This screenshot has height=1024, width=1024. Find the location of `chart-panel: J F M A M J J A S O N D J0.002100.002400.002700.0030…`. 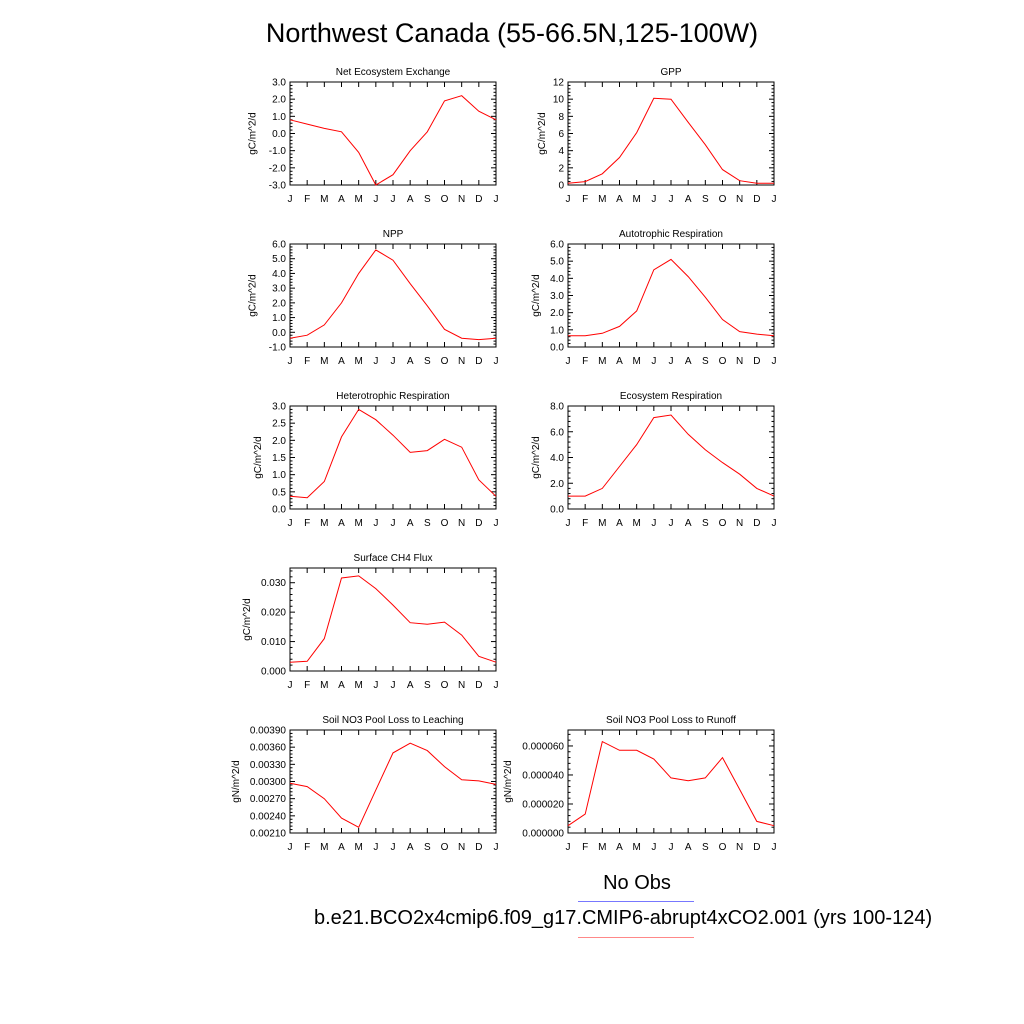

chart-panel: J F M A M J J A S O N D J0.002100.002400.002700.0030… is located at coordinates (365, 784).